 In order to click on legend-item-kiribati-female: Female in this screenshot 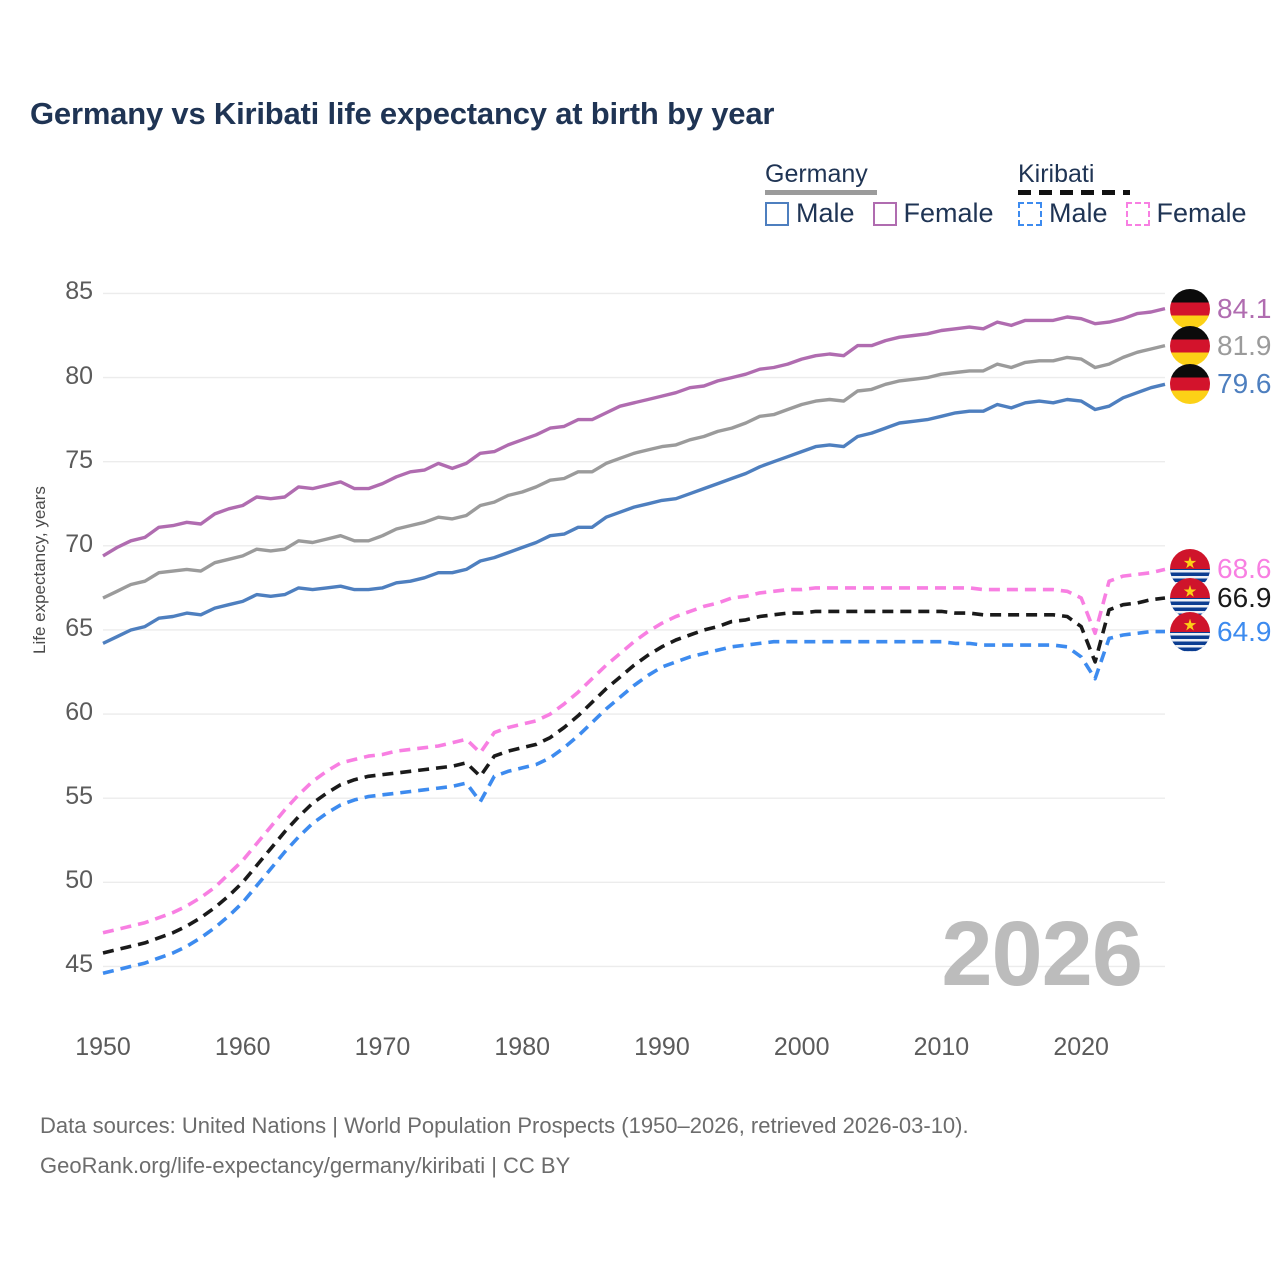, I will do `click(1186, 213)`.